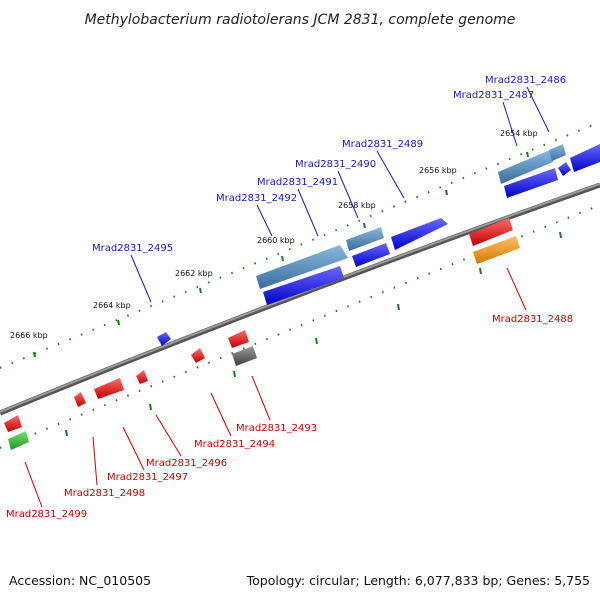 The height and width of the screenshot is (600, 600). Describe the element at coordinates (297, 182) in the screenshot. I see `gene-label-mrad2831-2491: Mrad2831_2491` at that location.